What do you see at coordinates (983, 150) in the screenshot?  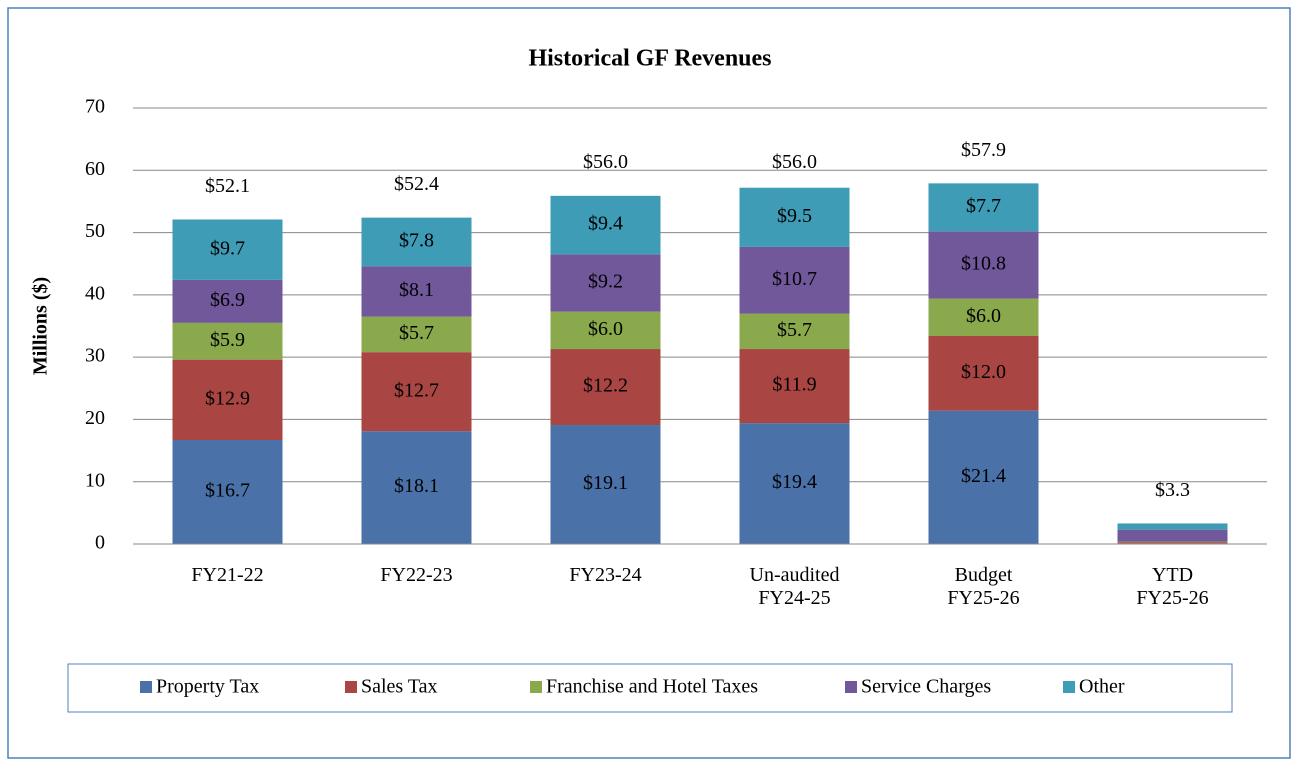 I see `total-label: $57.9` at bounding box center [983, 150].